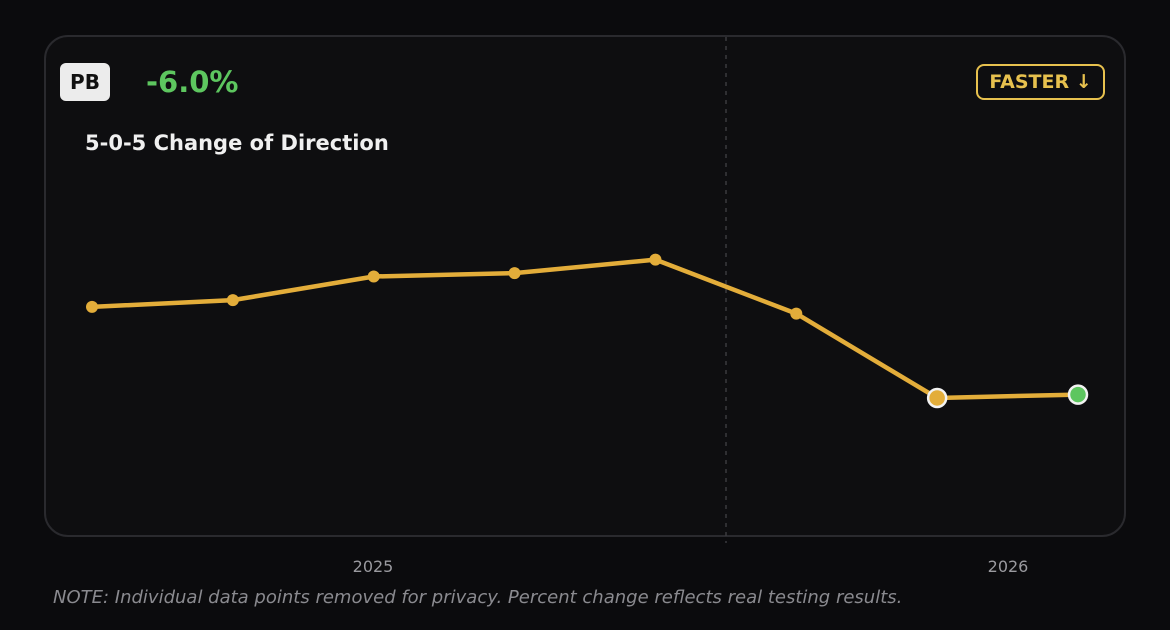 The width and height of the screenshot is (1170, 630). What do you see at coordinates (373, 566) in the screenshot?
I see `x-tick-label: 2025` at bounding box center [373, 566].